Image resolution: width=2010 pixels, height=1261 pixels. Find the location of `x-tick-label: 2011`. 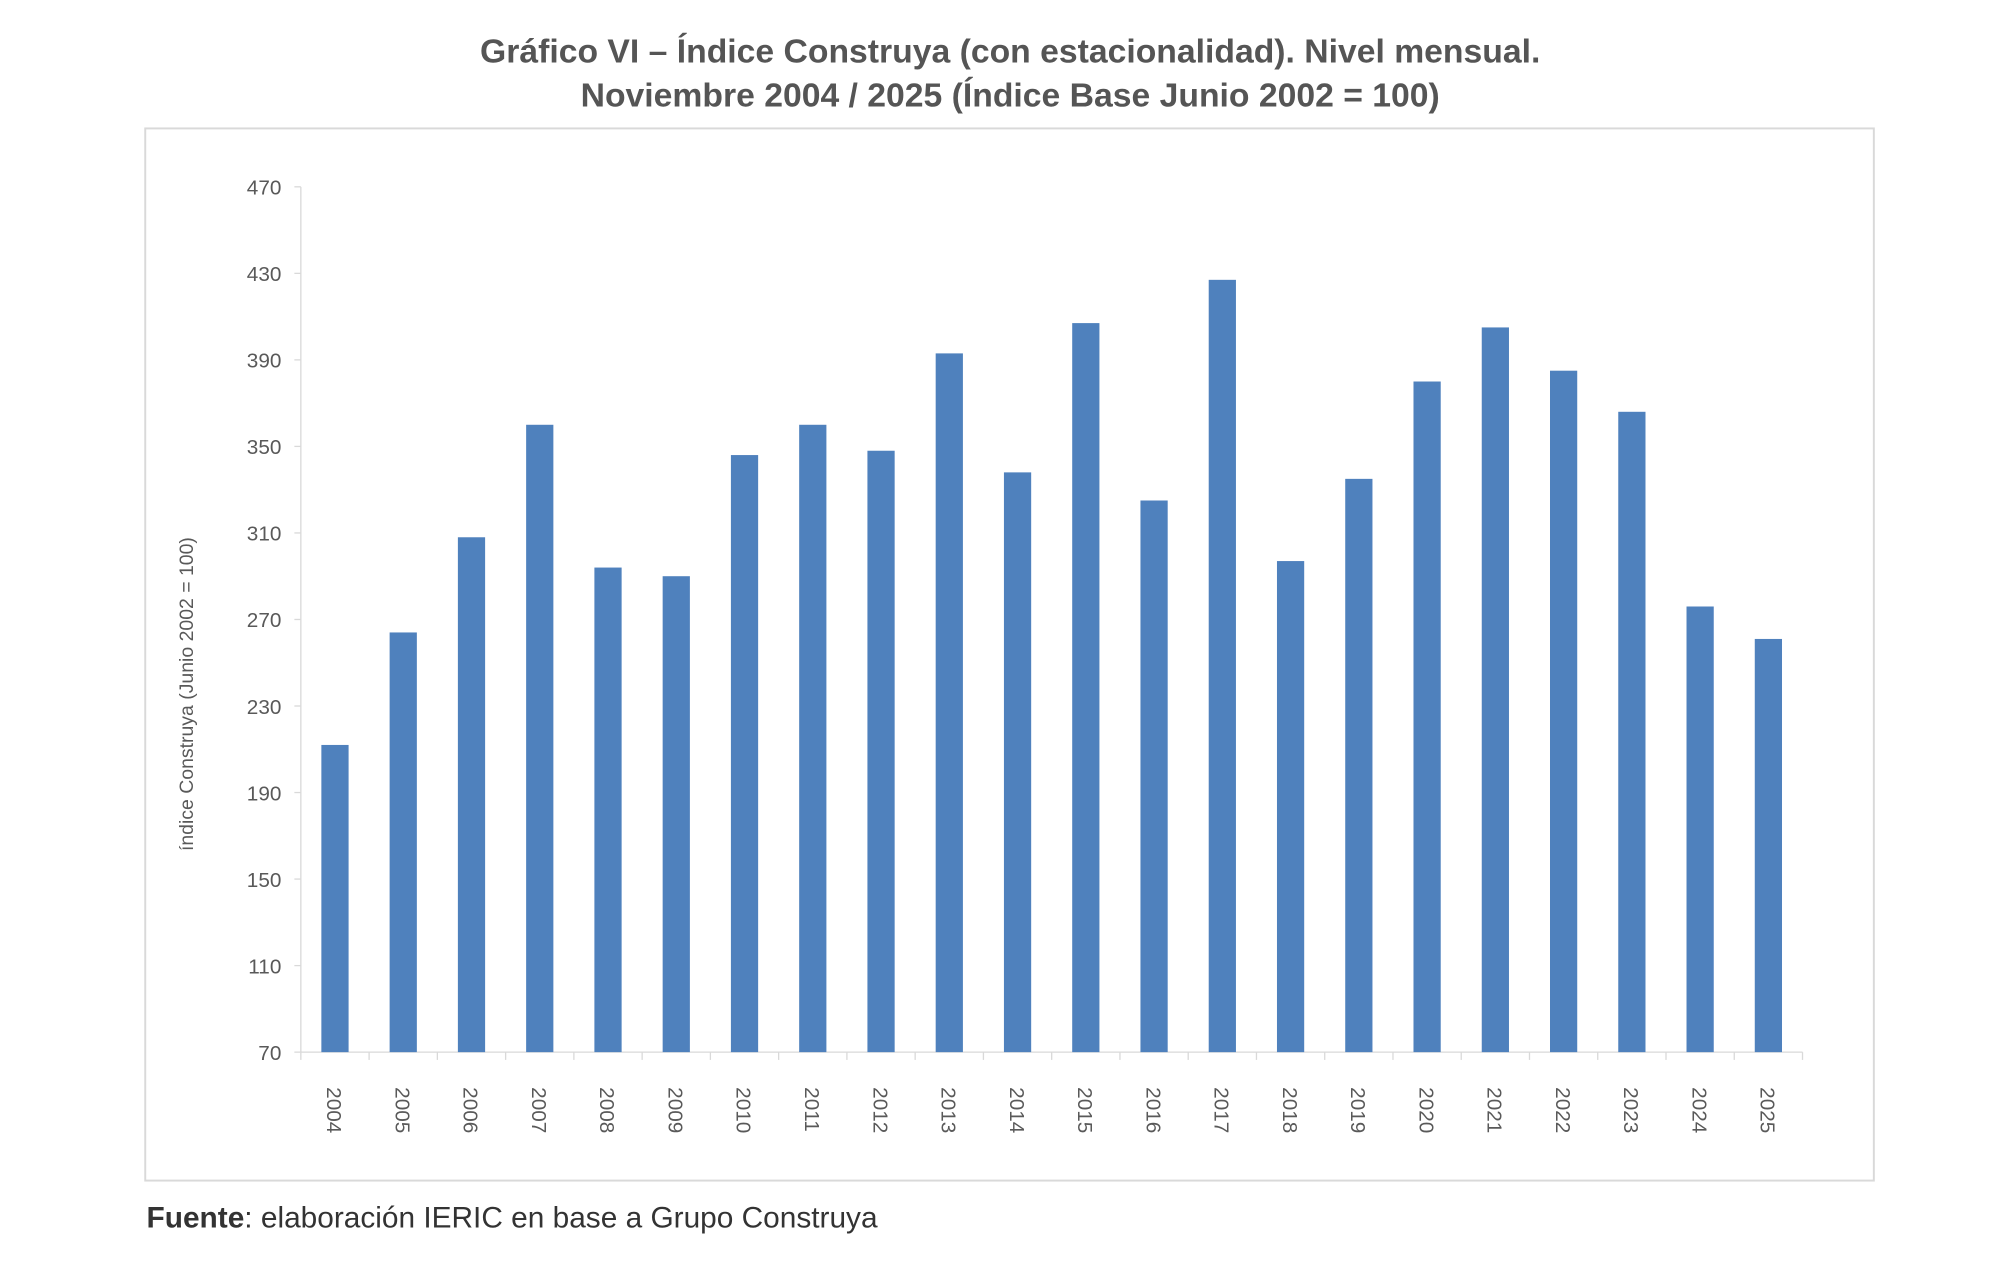

x-tick-label: 2011 is located at coordinates (811, 1109).